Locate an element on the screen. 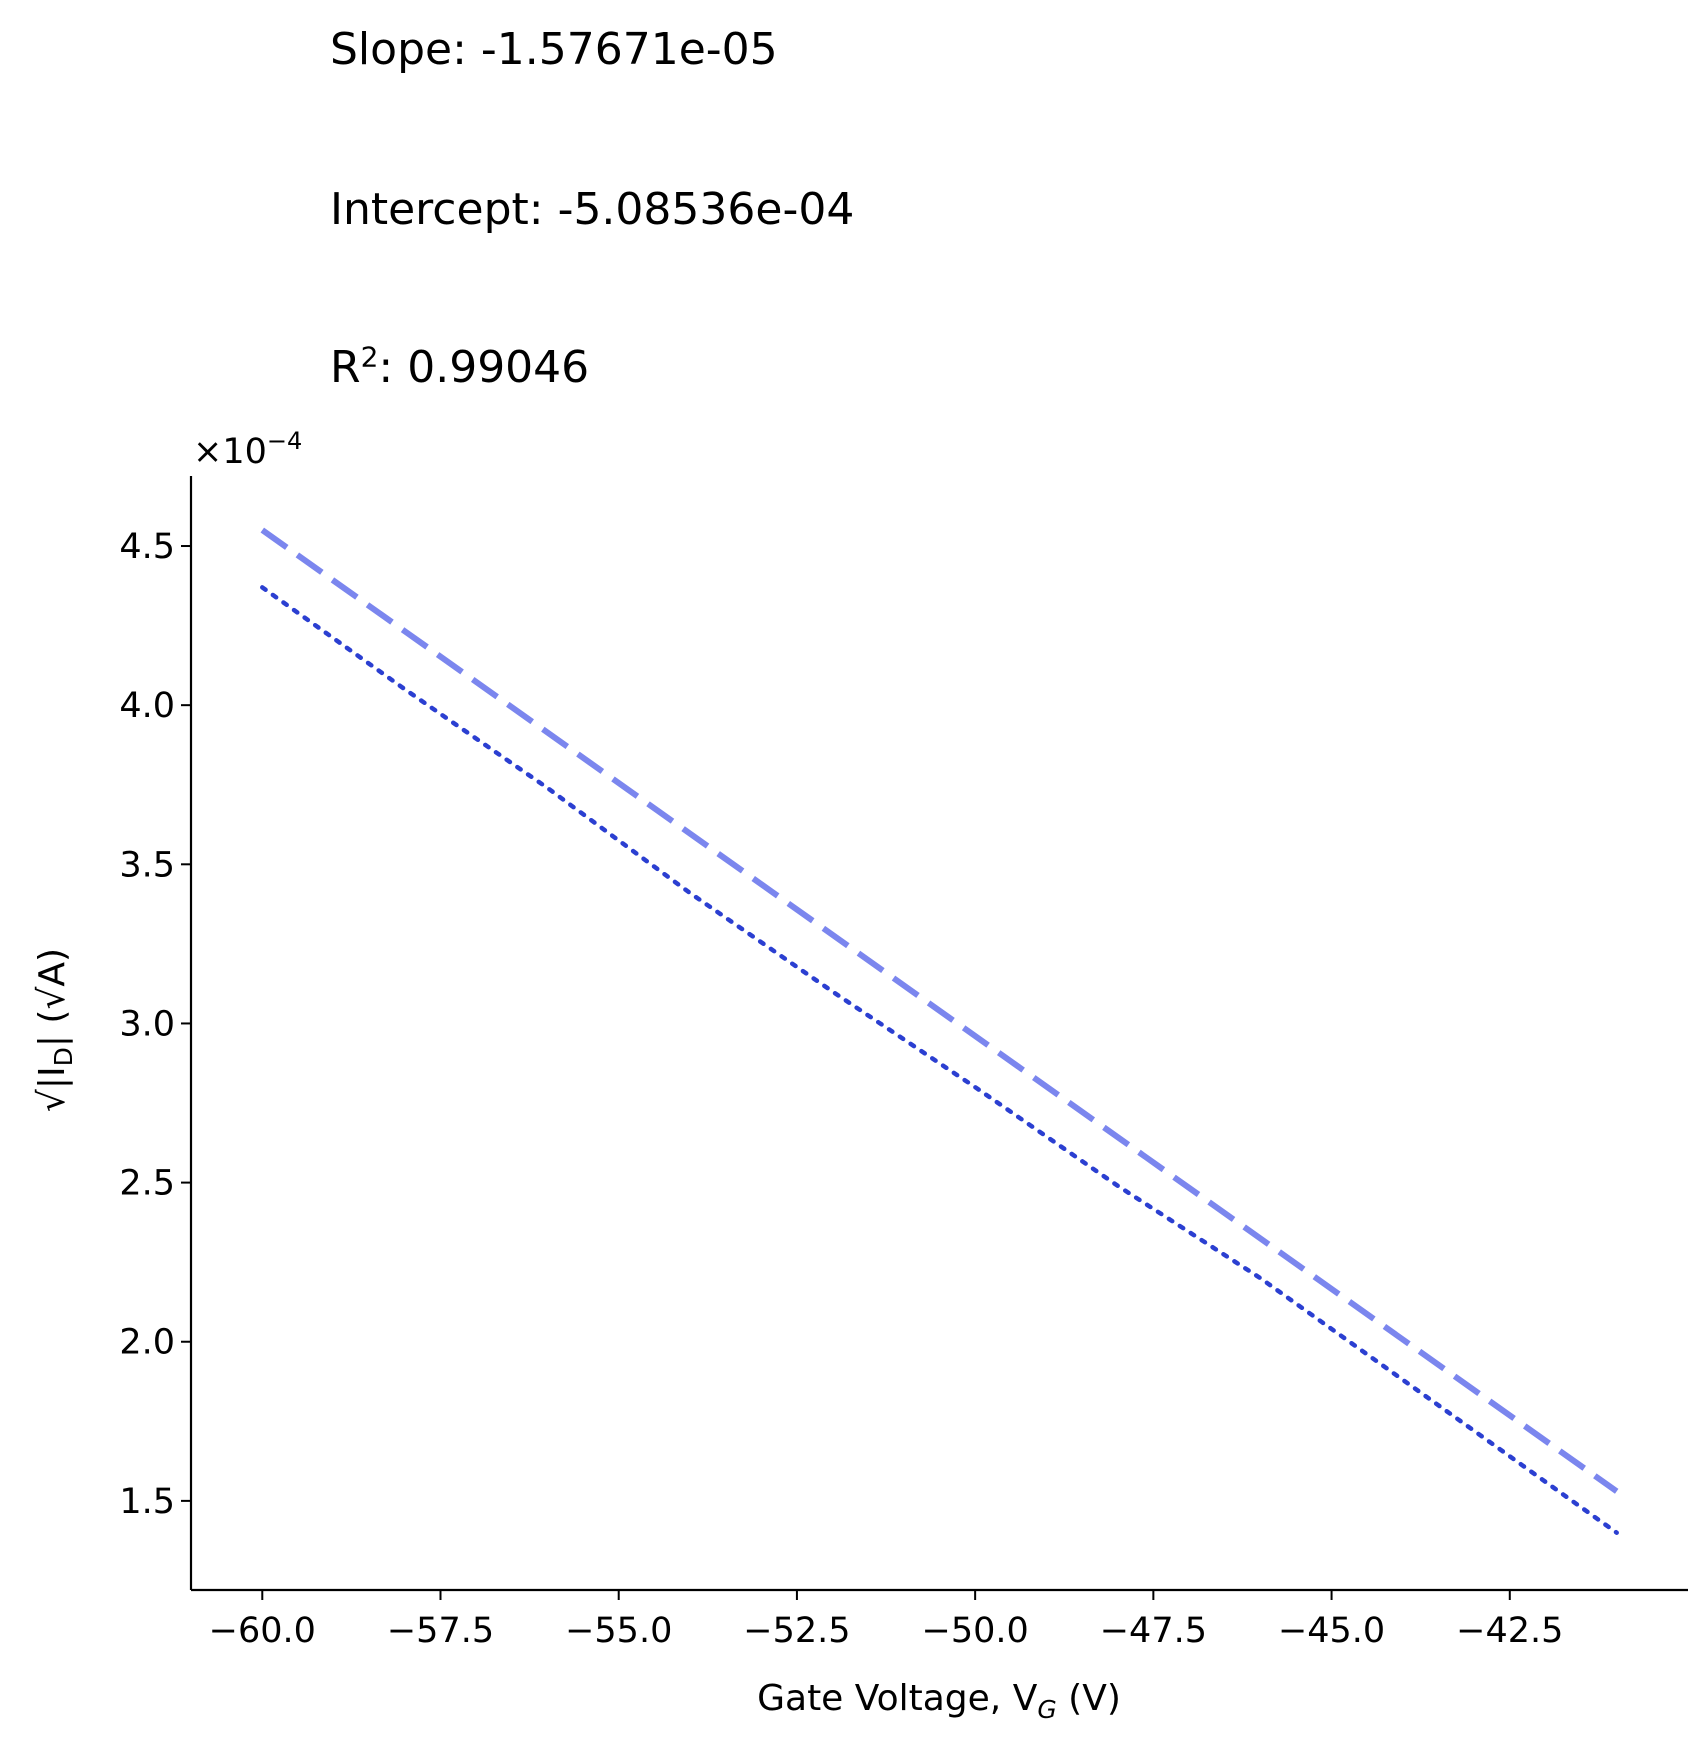 The width and height of the screenshot is (1707, 1742). slope-annotation: Slope: -1.57671e-05 is located at coordinates (554, 49).